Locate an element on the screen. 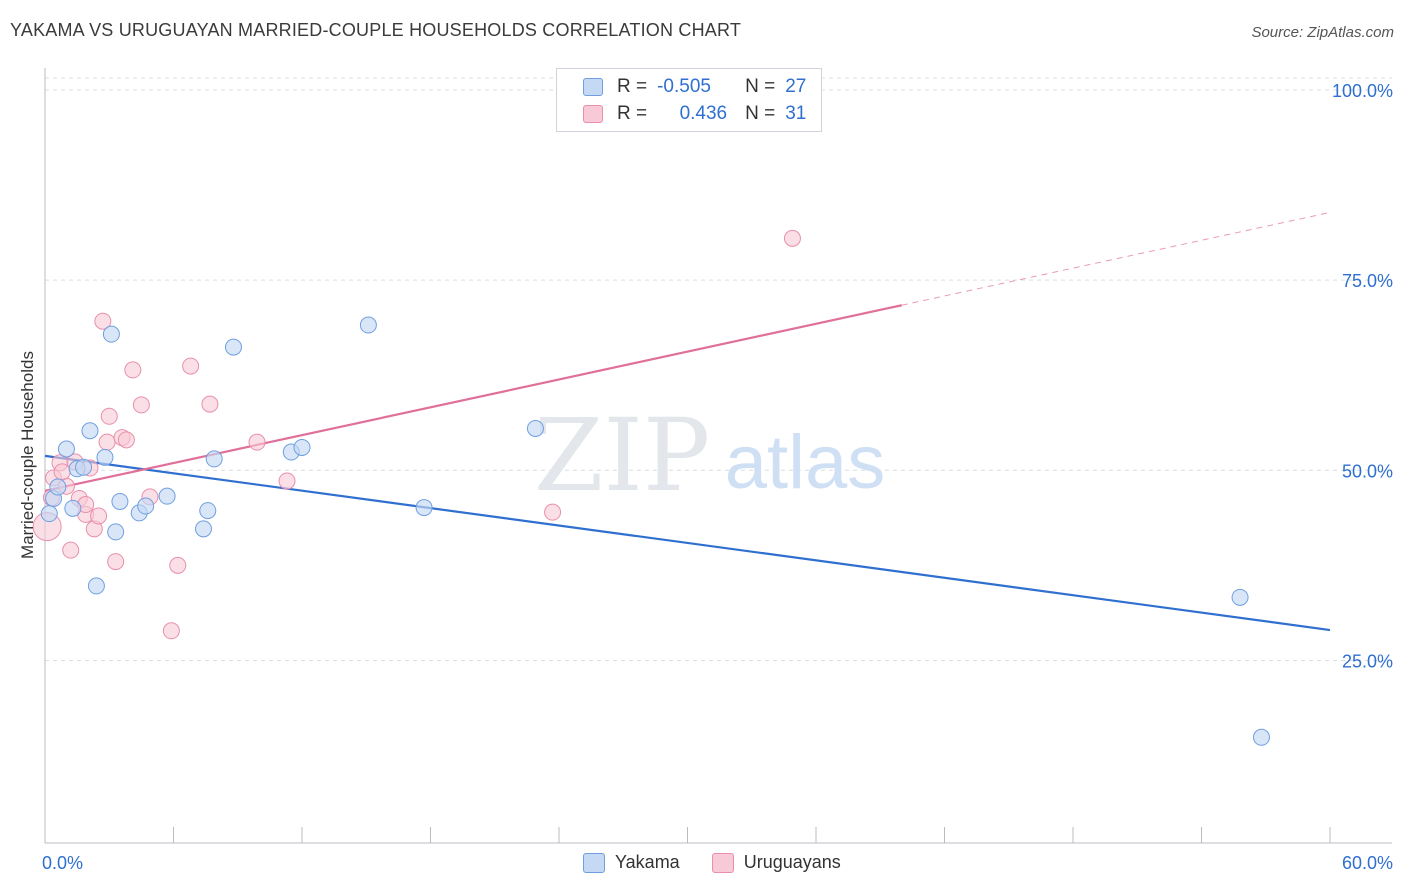 The width and height of the screenshot is (1406, 892). legend-row-uruguayans: R = 0.436 N = 31 is located at coordinates (694, 114).